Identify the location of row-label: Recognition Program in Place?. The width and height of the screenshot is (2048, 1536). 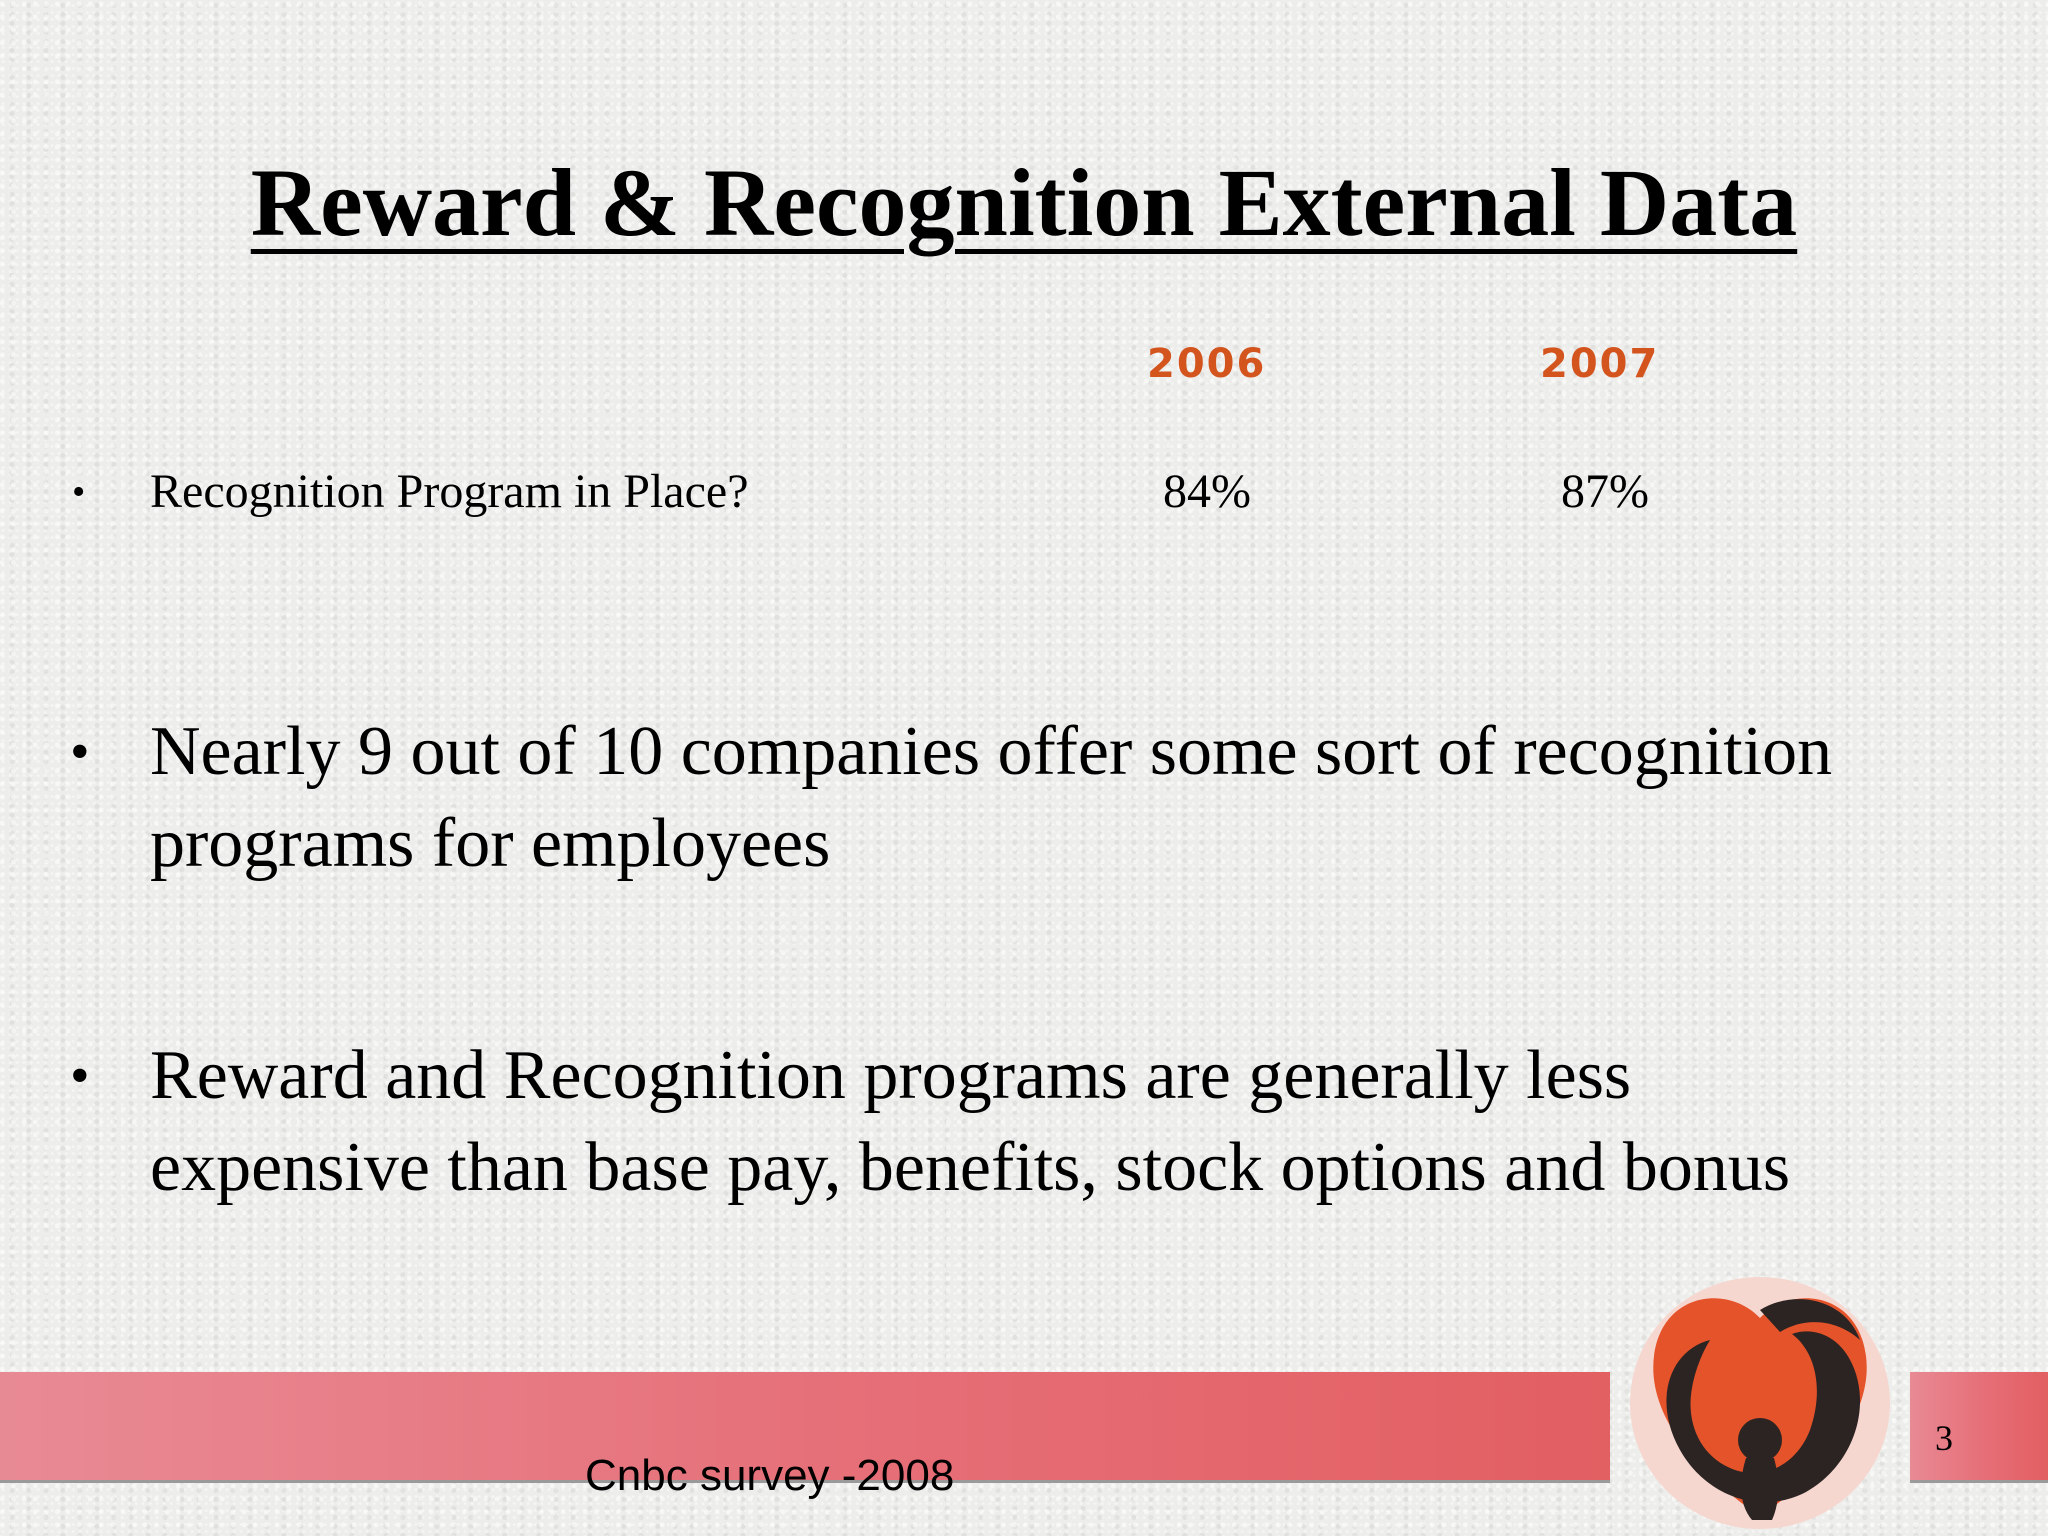
(449, 491).